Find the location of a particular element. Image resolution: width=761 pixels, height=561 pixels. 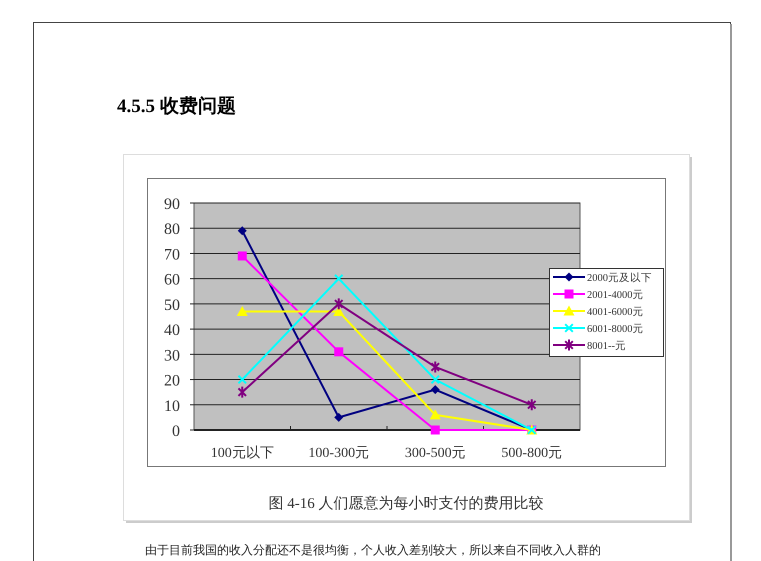

x-tick-label: 100元以下 is located at coordinates (242, 453).